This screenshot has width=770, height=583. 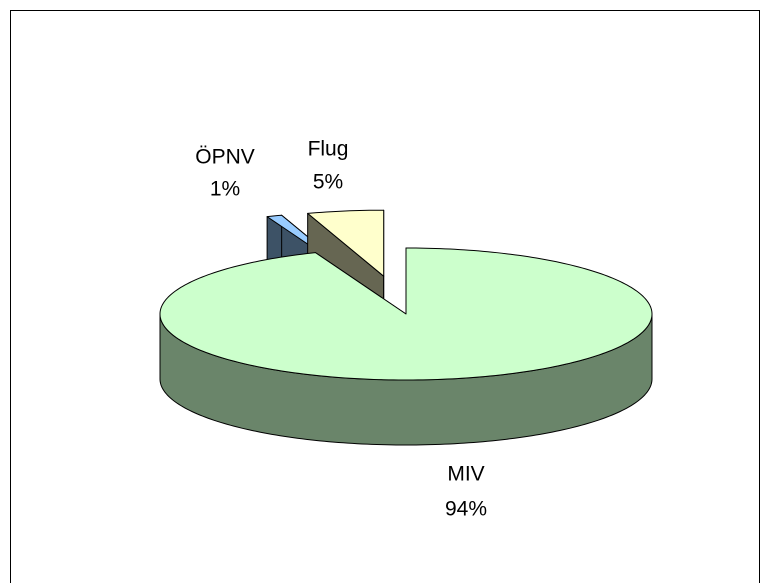 What do you see at coordinates (328, 182) in the screenshot?
I see `slice-value-label: 5%` at bounding box center [328, 182].